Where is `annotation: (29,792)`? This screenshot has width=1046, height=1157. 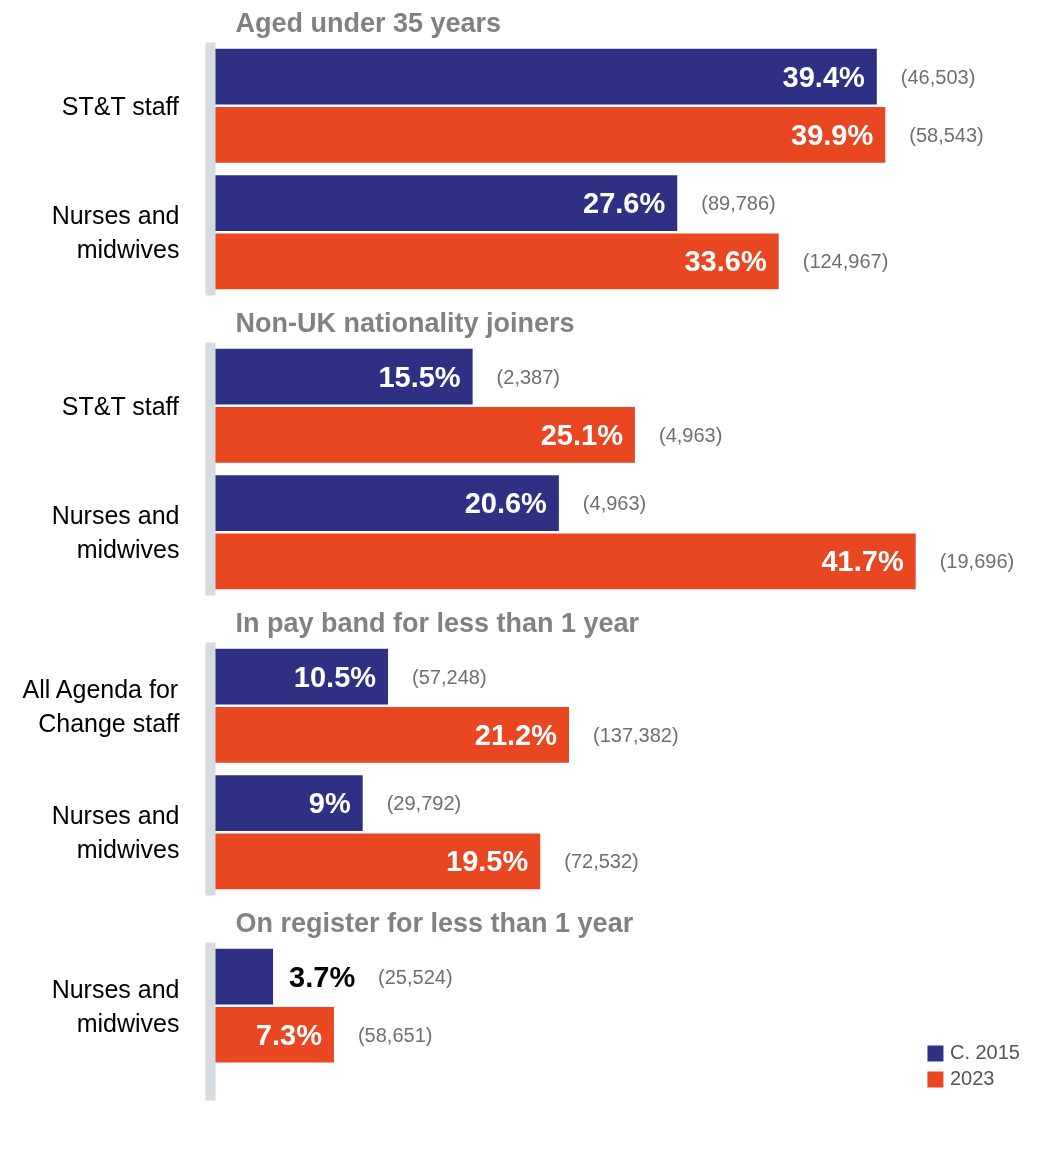 annotation: (29,792) is located at coordinates (424, 803).